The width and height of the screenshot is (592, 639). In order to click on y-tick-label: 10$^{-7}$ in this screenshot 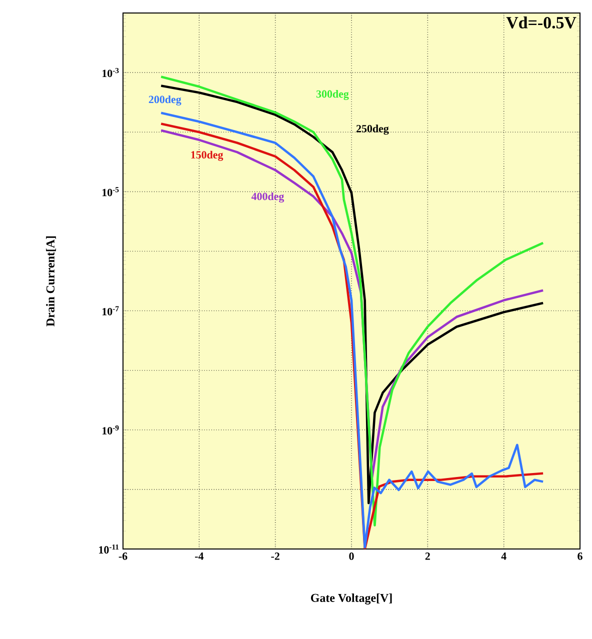, I will do `click(110, 311)`.